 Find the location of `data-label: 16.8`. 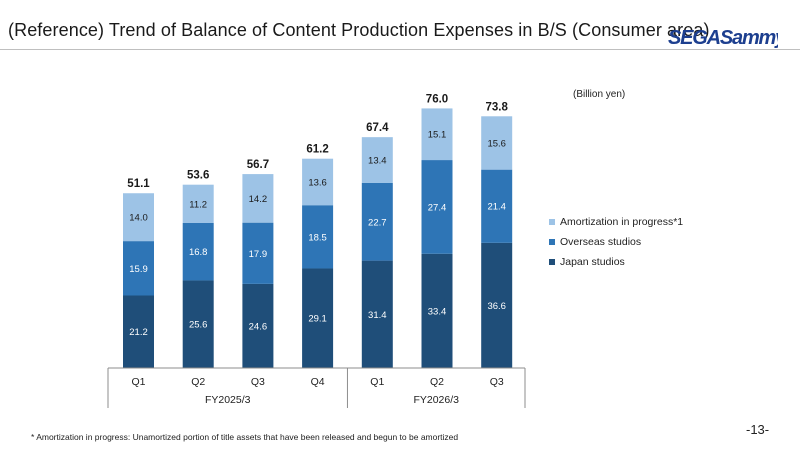

data-label: 16.8 is located at coordinates (198, 252).